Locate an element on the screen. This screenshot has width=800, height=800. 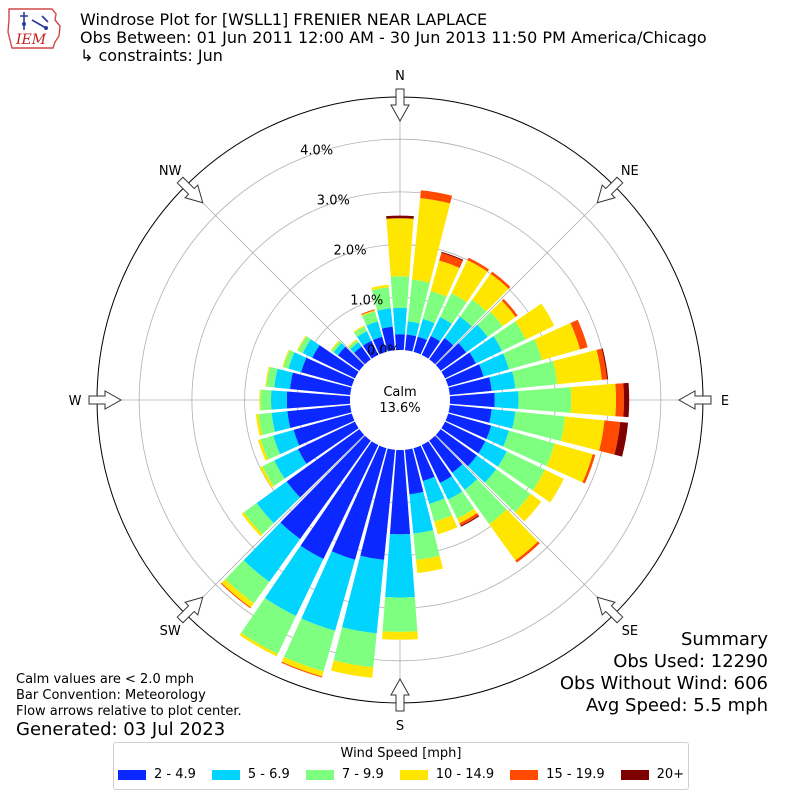
legend-label: 2 - 4.9 is located at coordinates (175, 774).